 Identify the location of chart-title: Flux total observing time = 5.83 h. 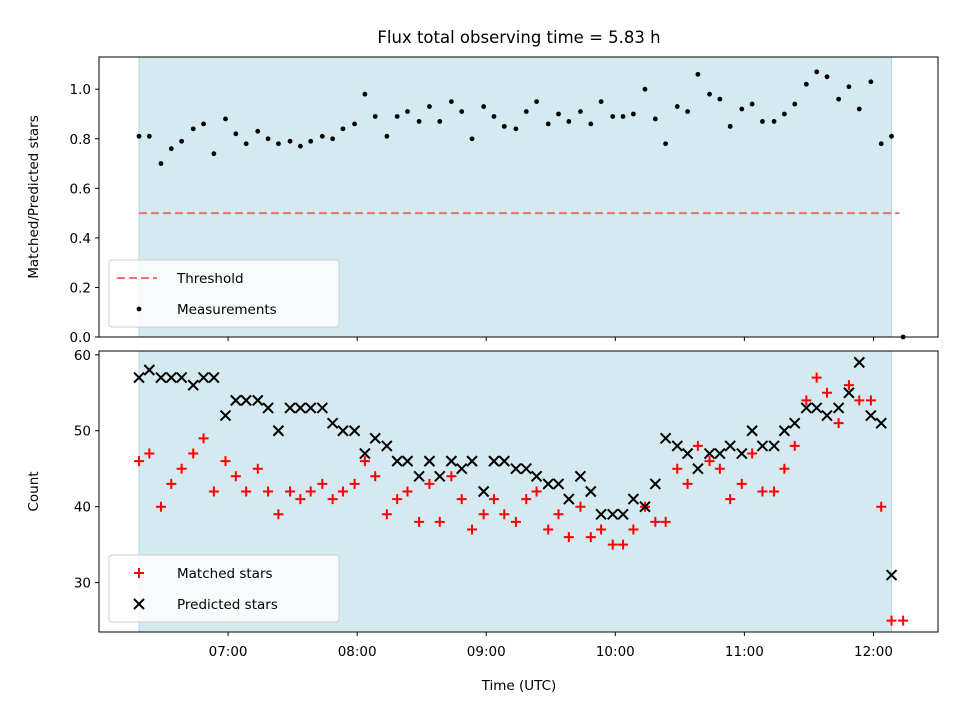
(518, 37).